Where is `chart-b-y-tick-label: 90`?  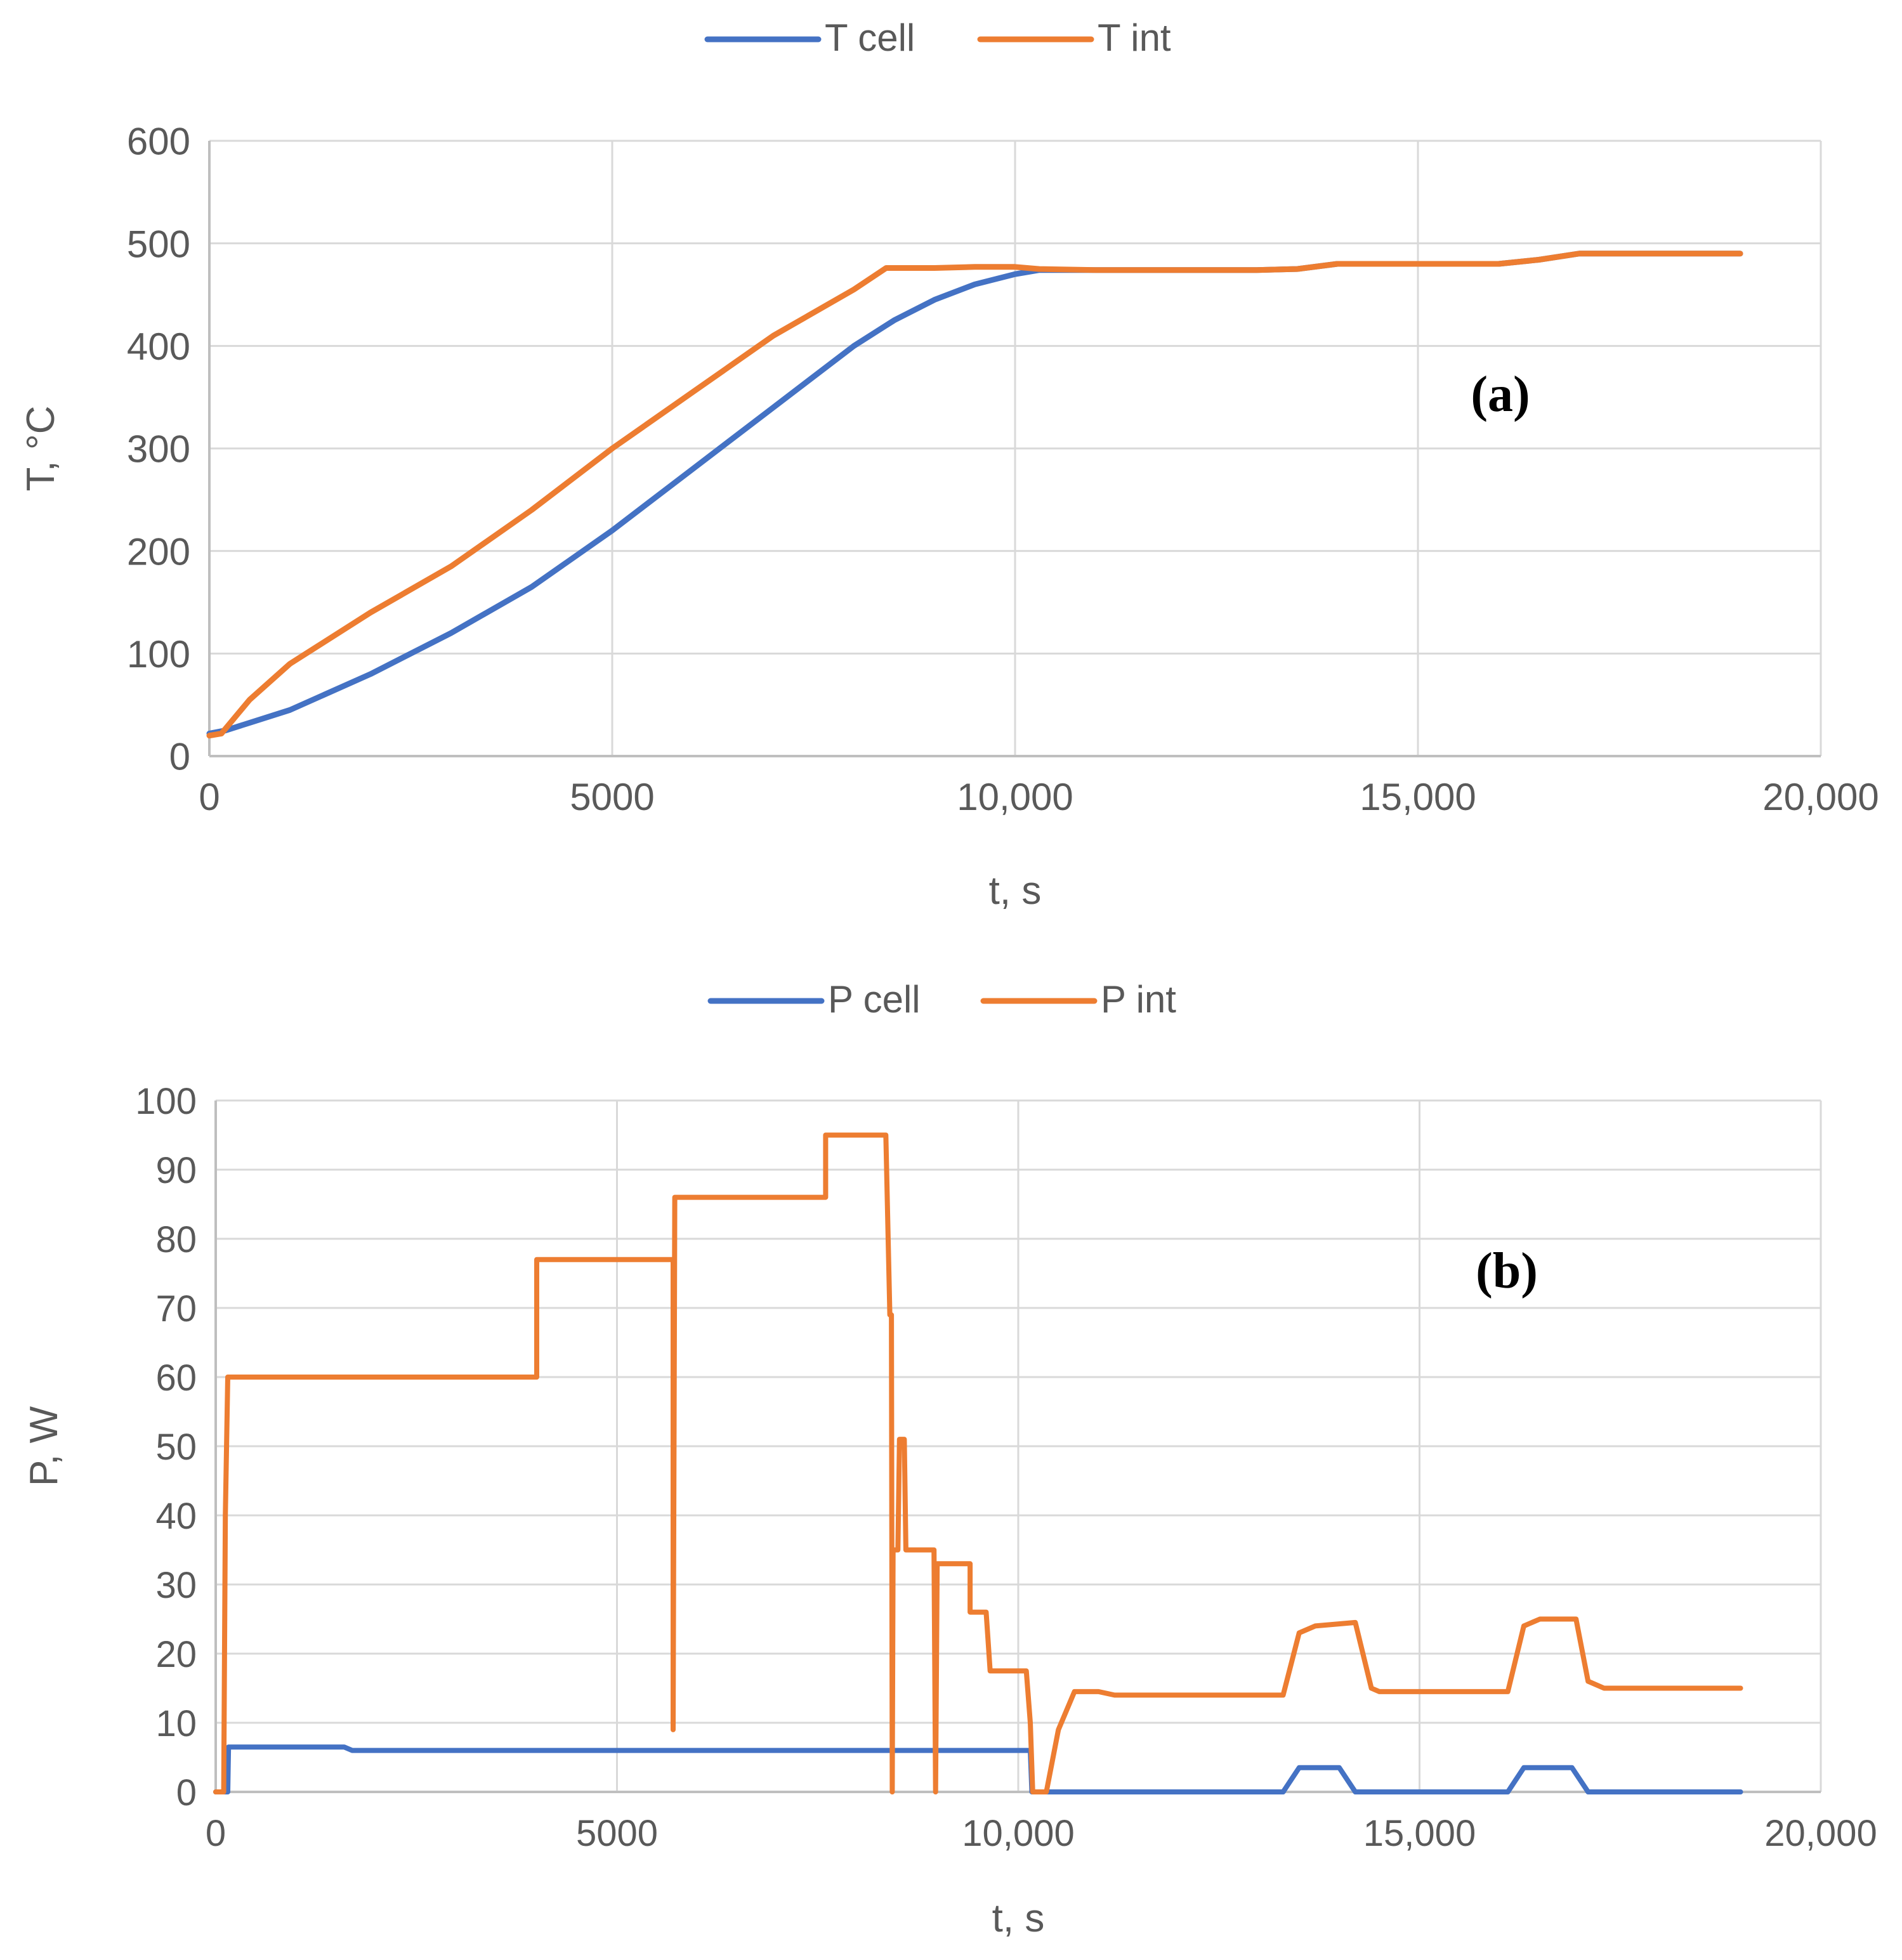
chart-b-y-tick-label: 90 is located at coordinates (176, 1170).